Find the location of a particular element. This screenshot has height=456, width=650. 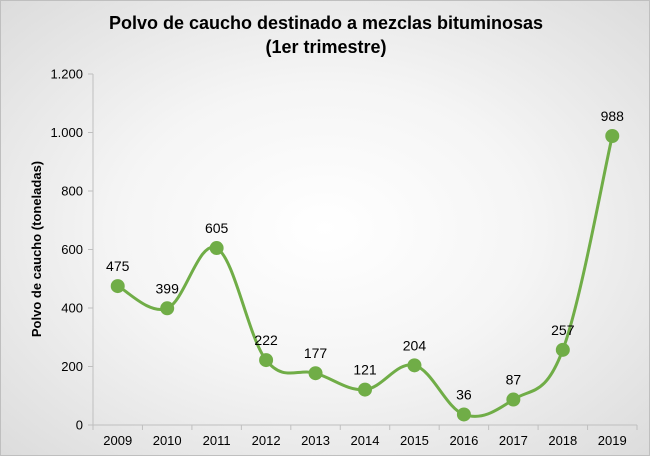

data-label: 605 is located at coordinates (217, 228).